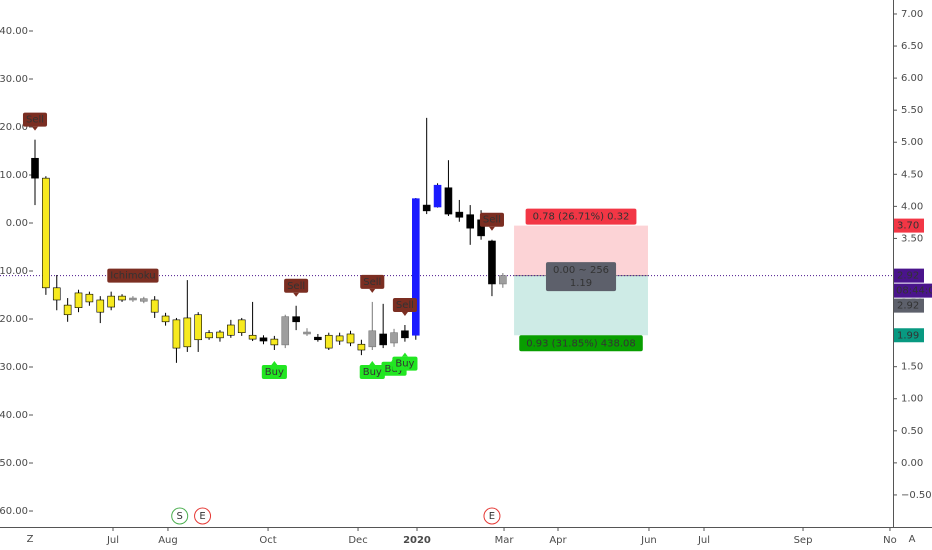 Image resolution: width=932 pixels, height=550 pixels. What do you see at coordinates (30, 539) in the screenshot?
I see `corner-button: Z` at bounding box center [30, 539].